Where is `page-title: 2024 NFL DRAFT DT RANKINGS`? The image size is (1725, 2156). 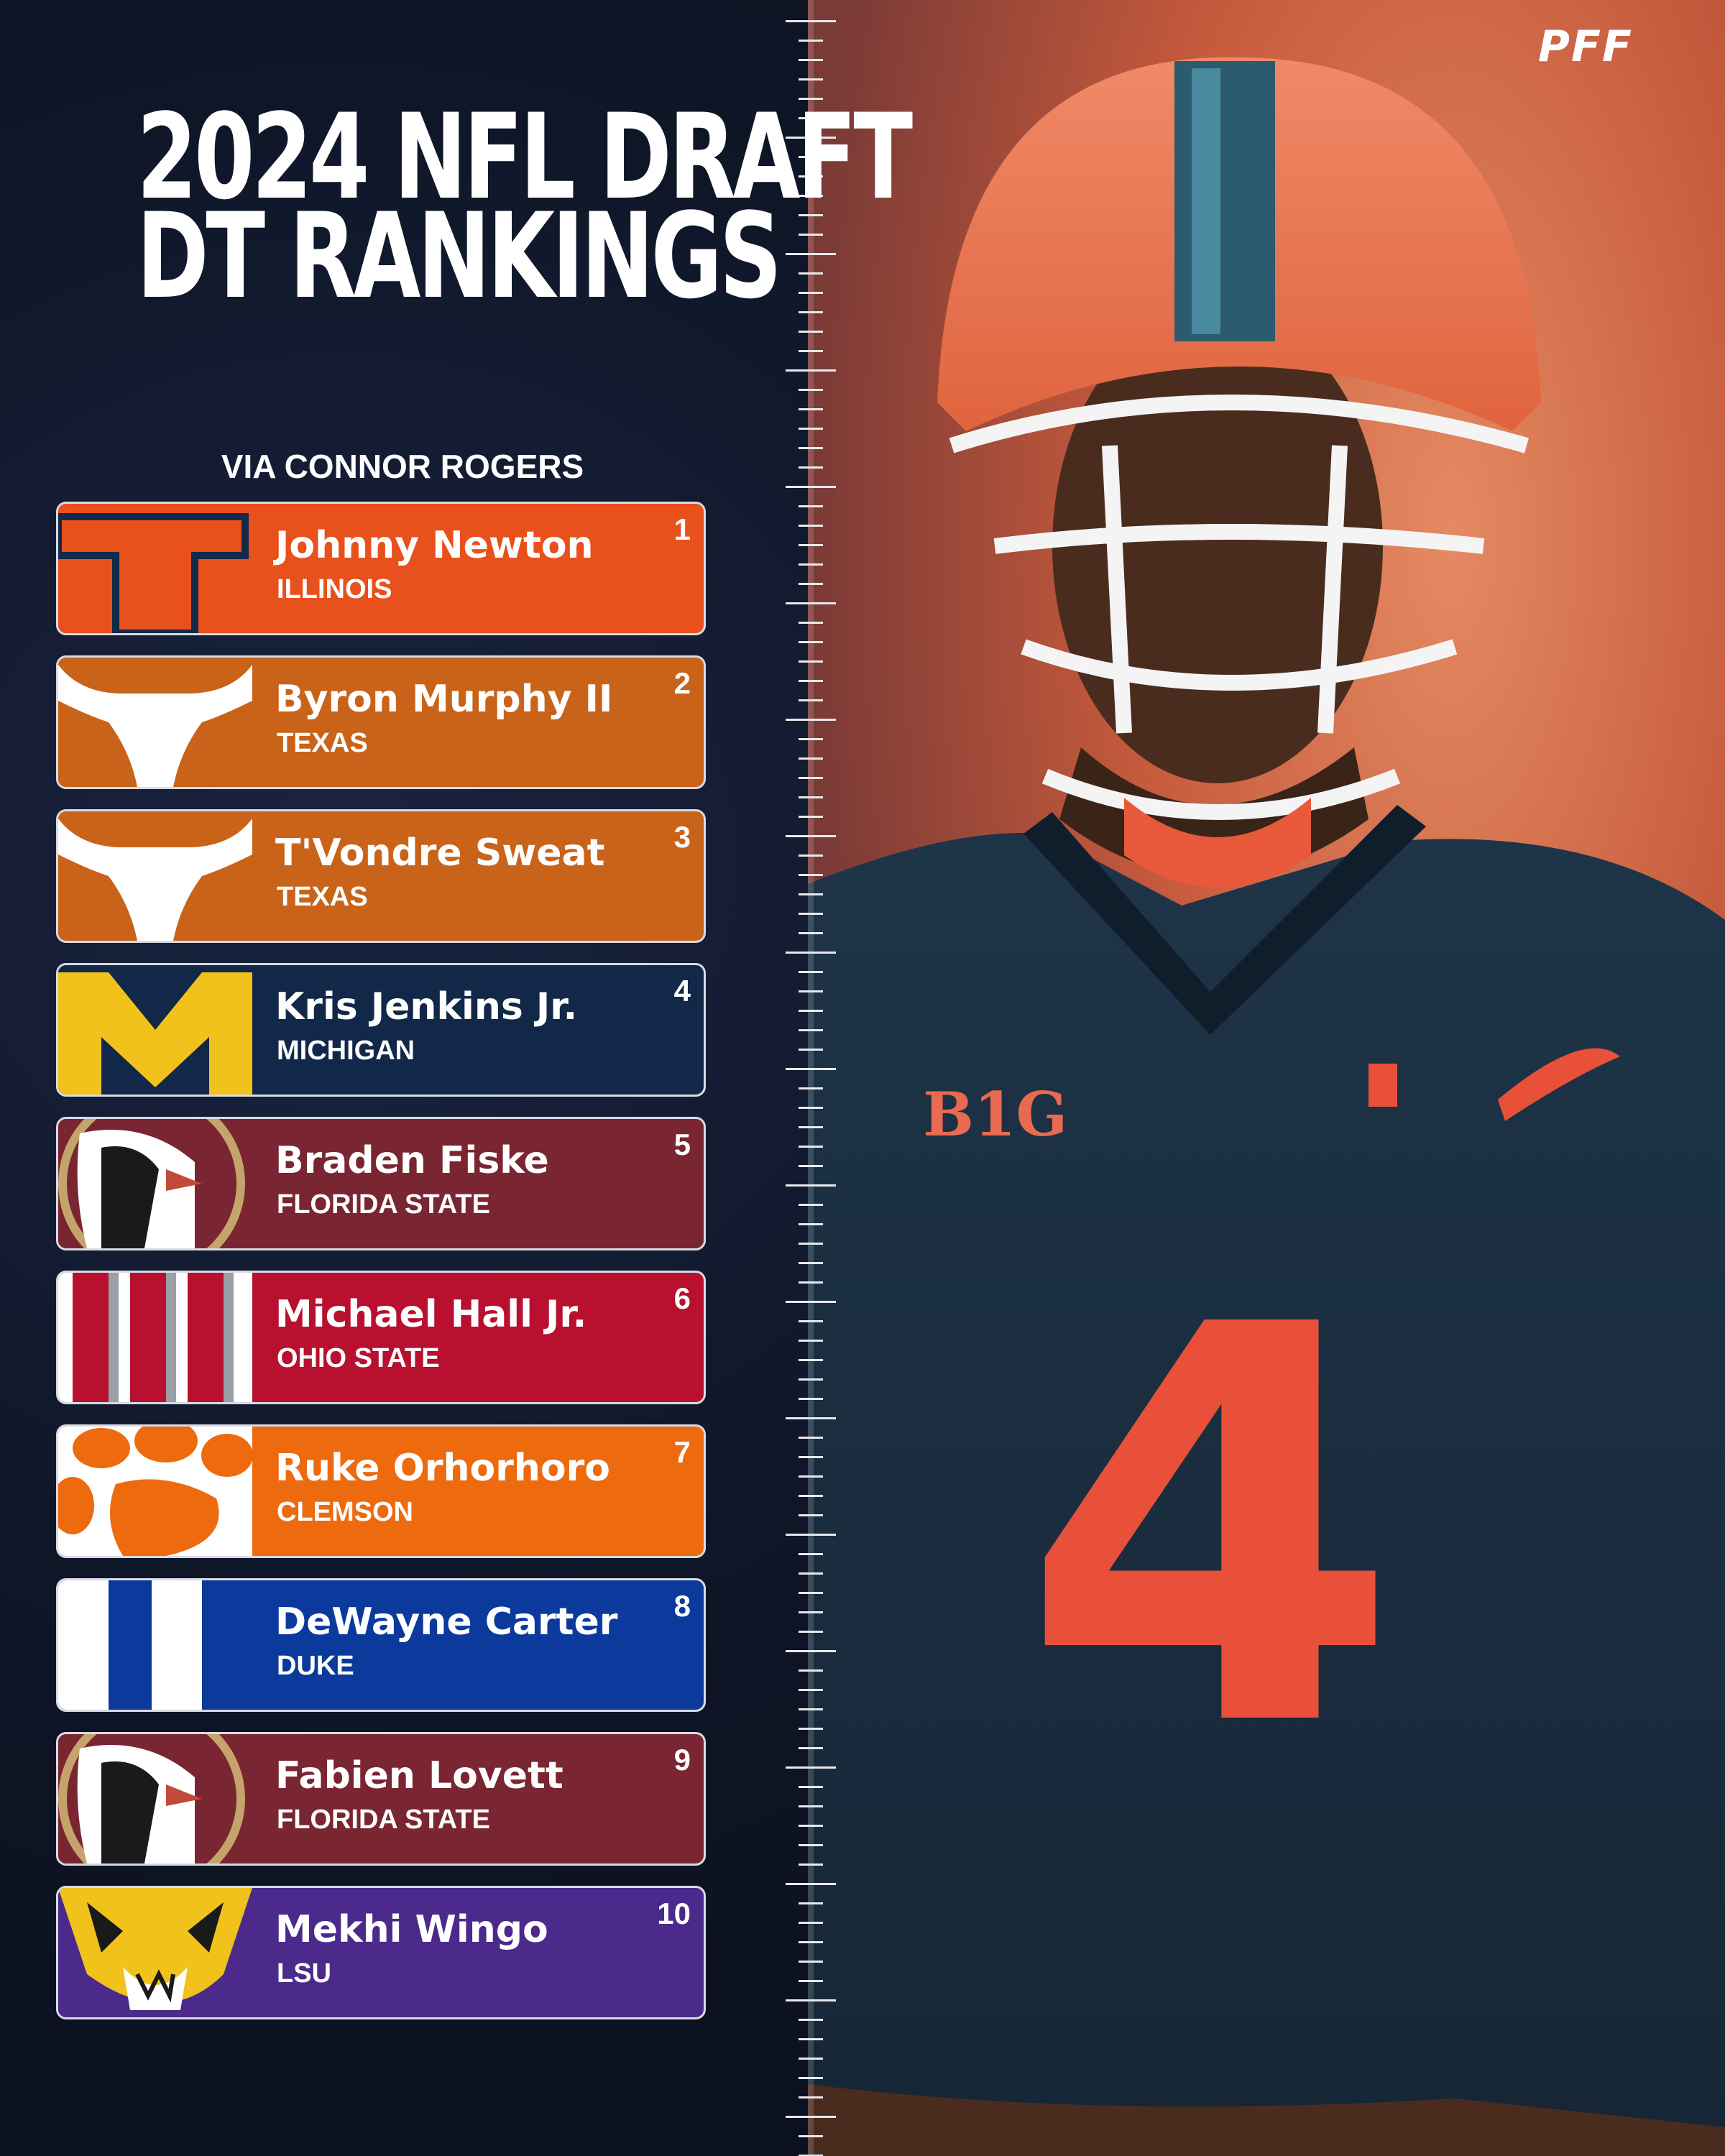 page-title: 2024 NFL DRAFT DT RANKINGS is located at coordinates (478, 206).